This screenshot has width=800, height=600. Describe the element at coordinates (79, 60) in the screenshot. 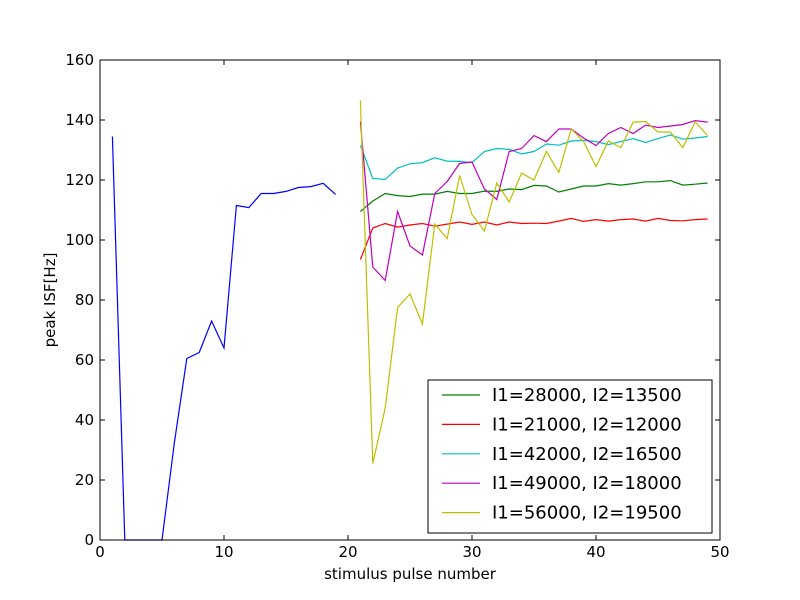

I see `y-tick-label: 160` at that location.